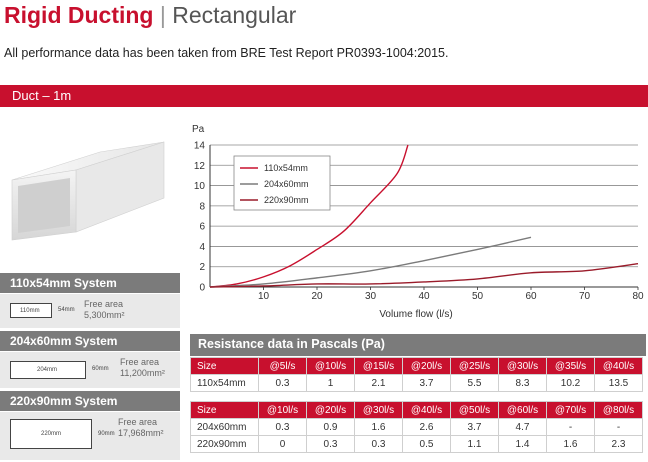  I want to click on system-header-220x90: 220x90mm System, so click(90, 401).